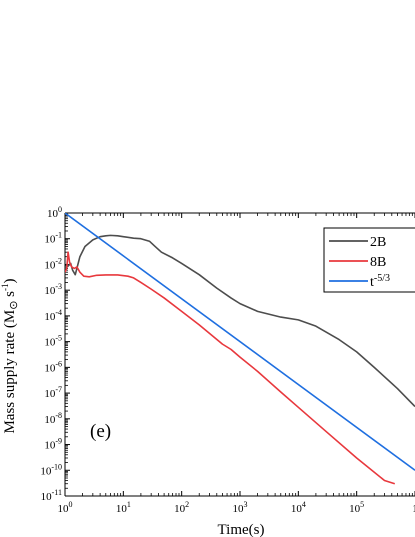  Describe the element at coordinates (123, 507) in the screenshot. I see `x-tick-label: 10¹` at that location.